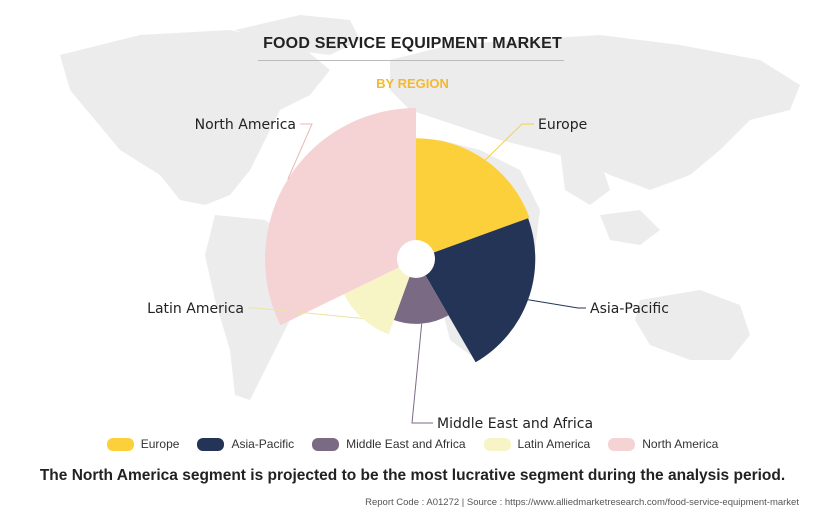 This screenshot has height=515, width=825. I want to click on slice-label-latin-america: Latin America, so click(195, 309).